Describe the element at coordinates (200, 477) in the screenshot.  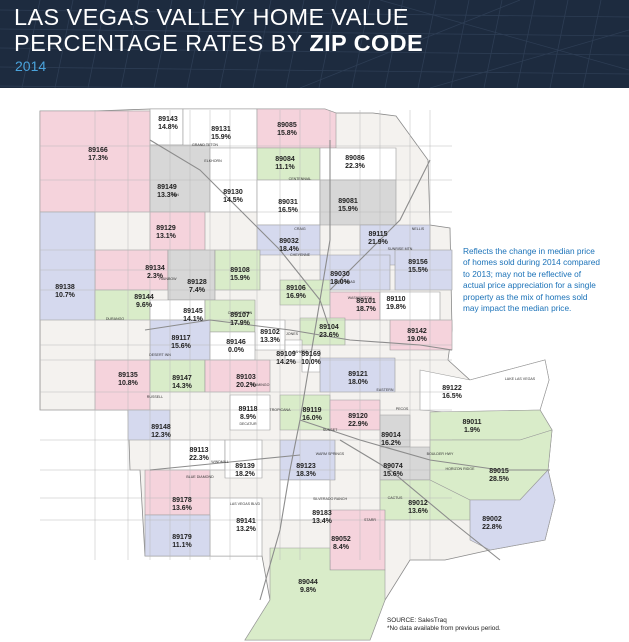
I see `street-label: BLUE DIAMOND` at that location.